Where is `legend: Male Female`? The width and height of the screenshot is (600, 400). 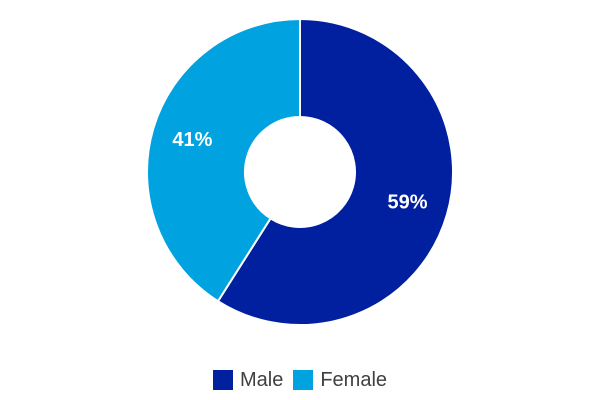
legend: Male Female is located at coordinates (300, 380).